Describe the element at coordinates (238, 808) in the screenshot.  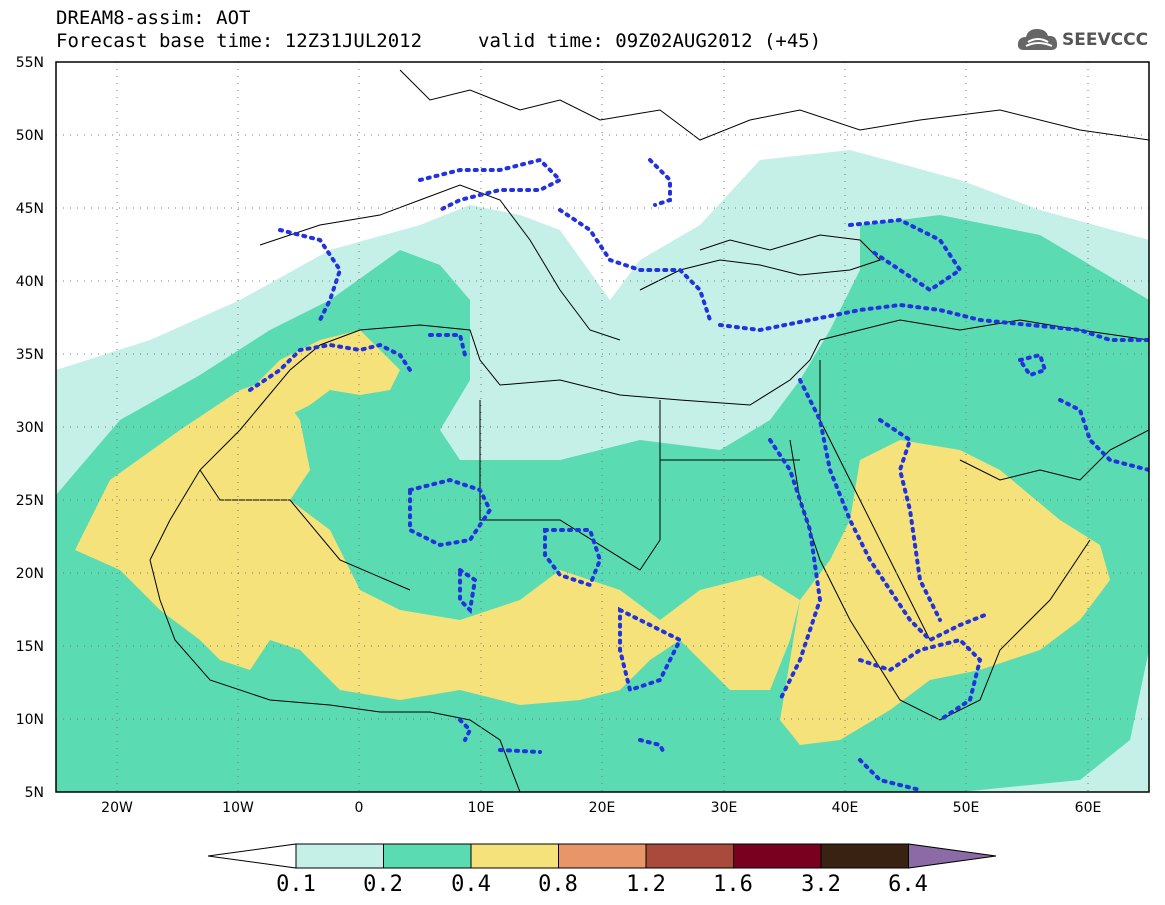
I see `lon-label: 10W` at that location.